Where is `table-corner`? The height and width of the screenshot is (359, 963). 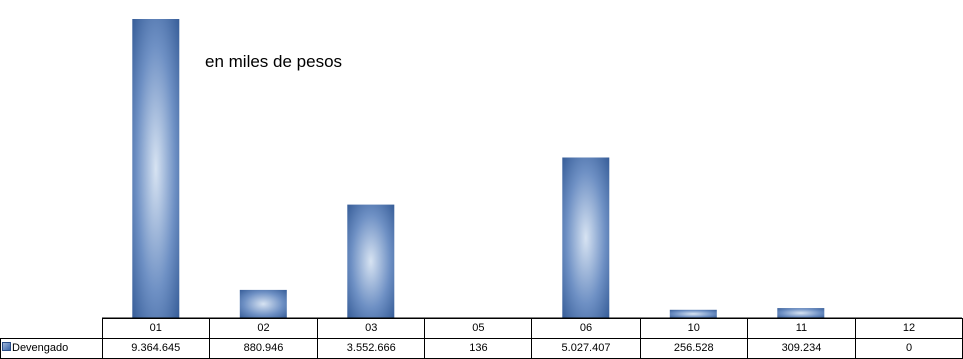
table-corner is located at coordinates (52, 329).